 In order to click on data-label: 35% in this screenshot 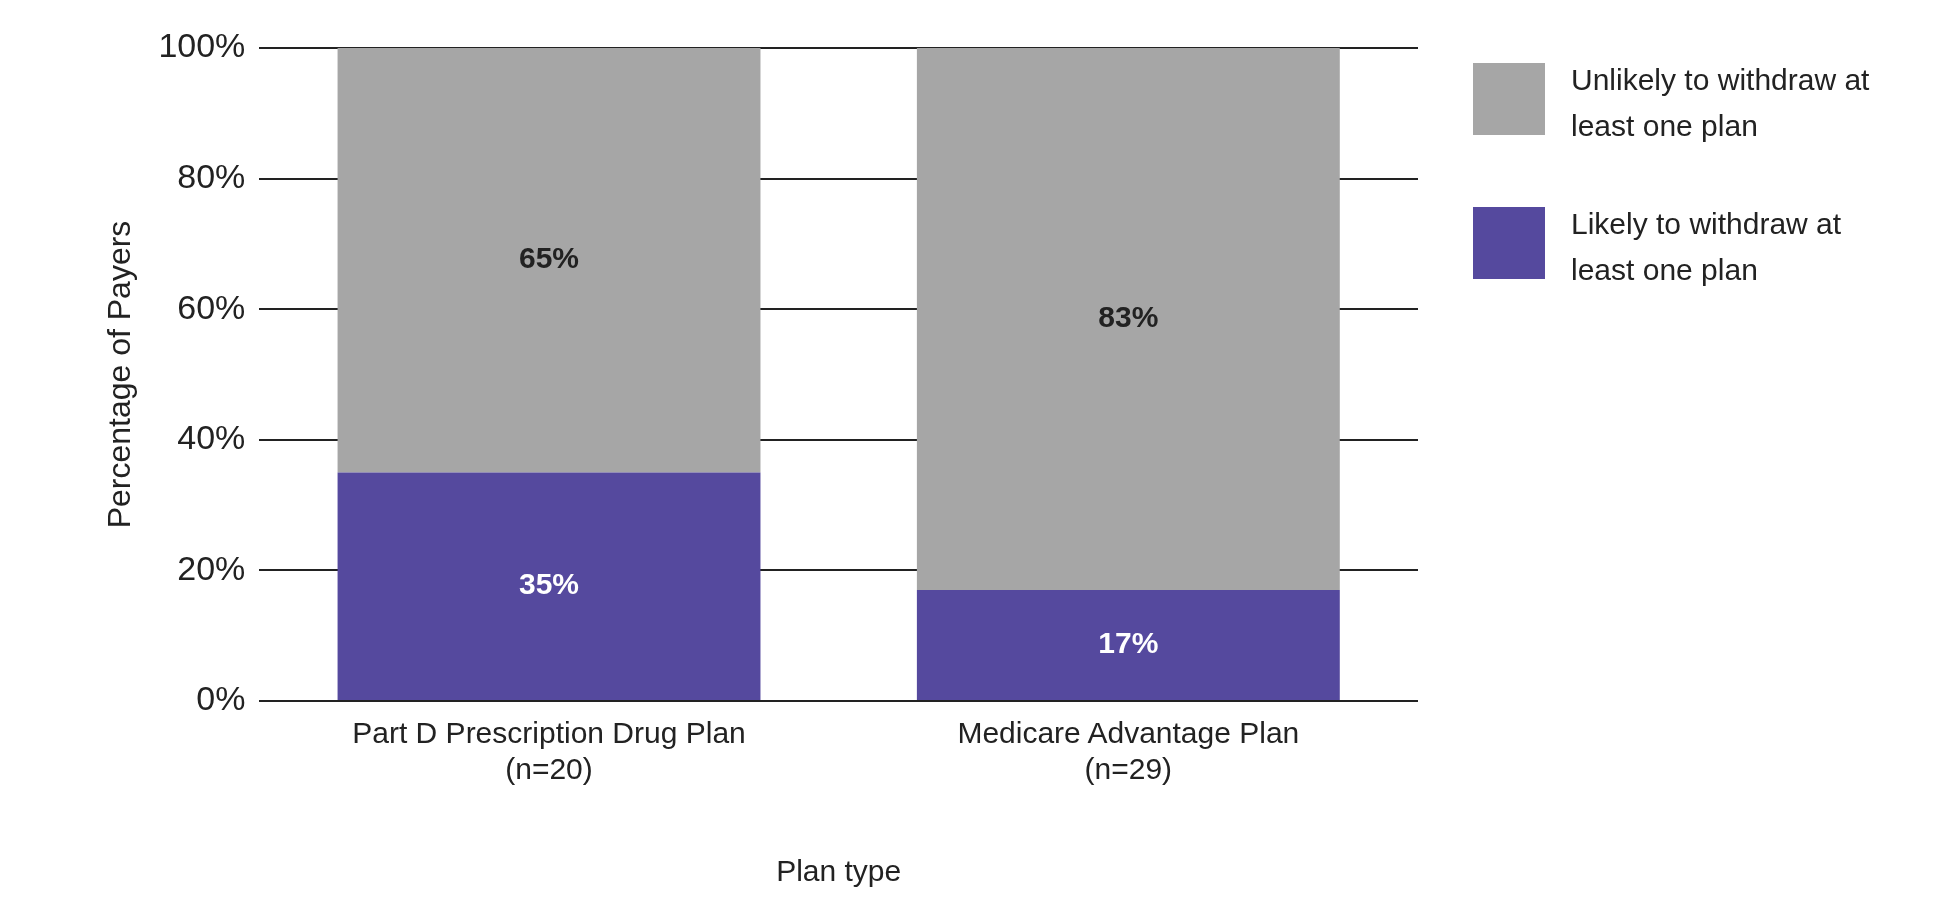, I will do `click(549, 584)`.